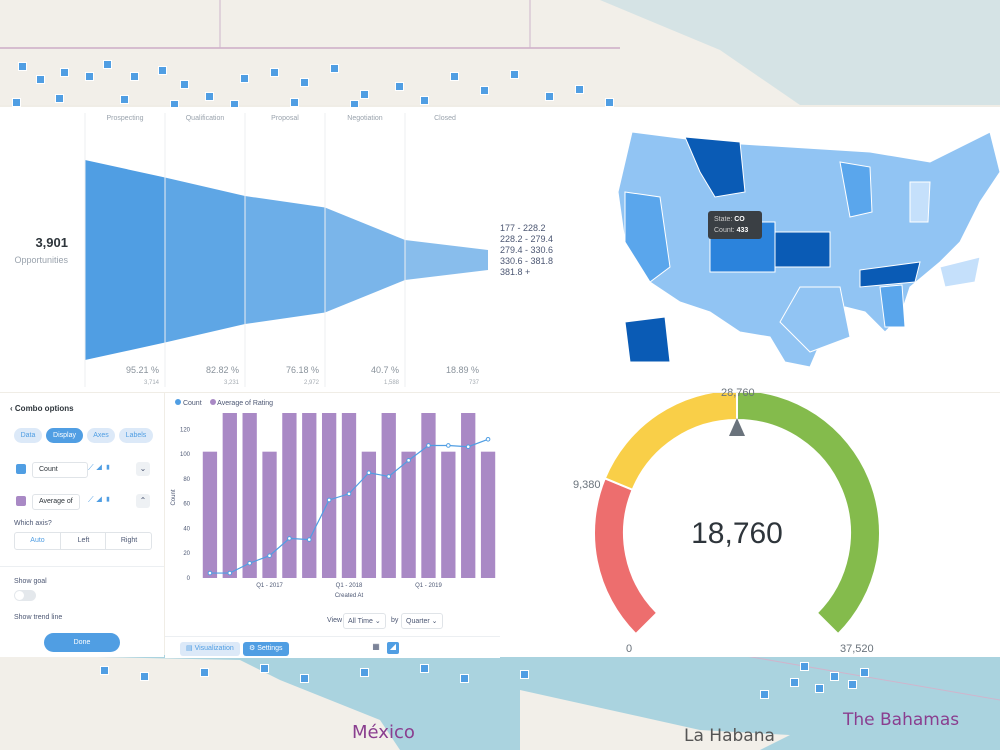  I want to click on state-tennessee, so click(890, 274).